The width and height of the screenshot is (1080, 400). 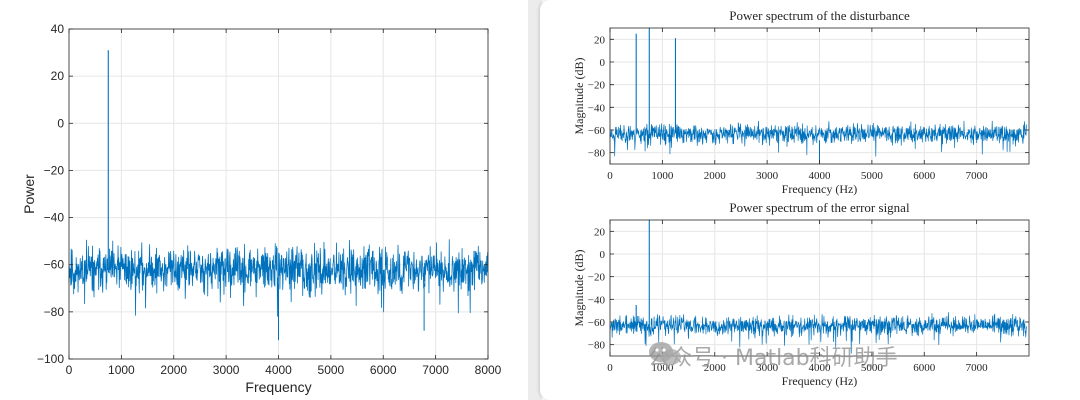 I want to click on series-error-signal, so click(x=818, y=333).